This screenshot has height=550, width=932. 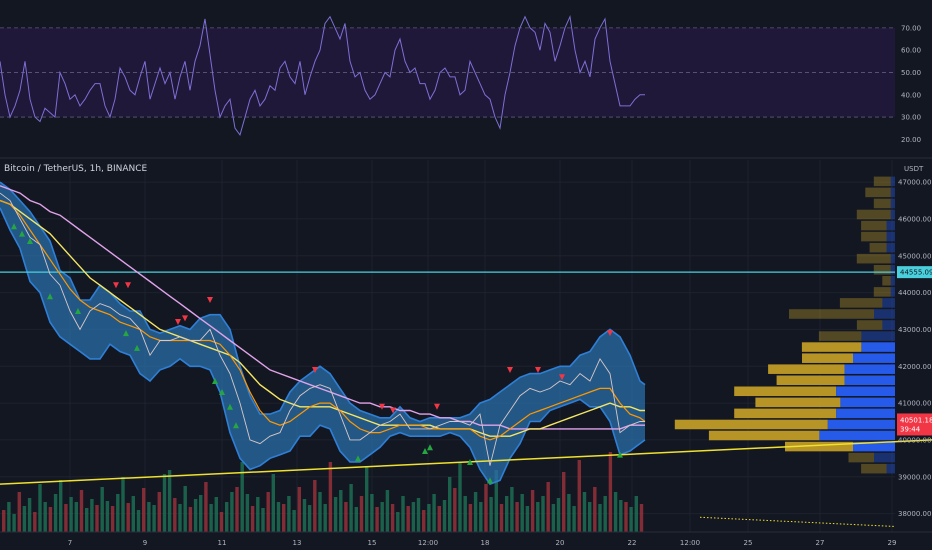 I want to click on time-tick-label: 25, so click(x=748, y=543).